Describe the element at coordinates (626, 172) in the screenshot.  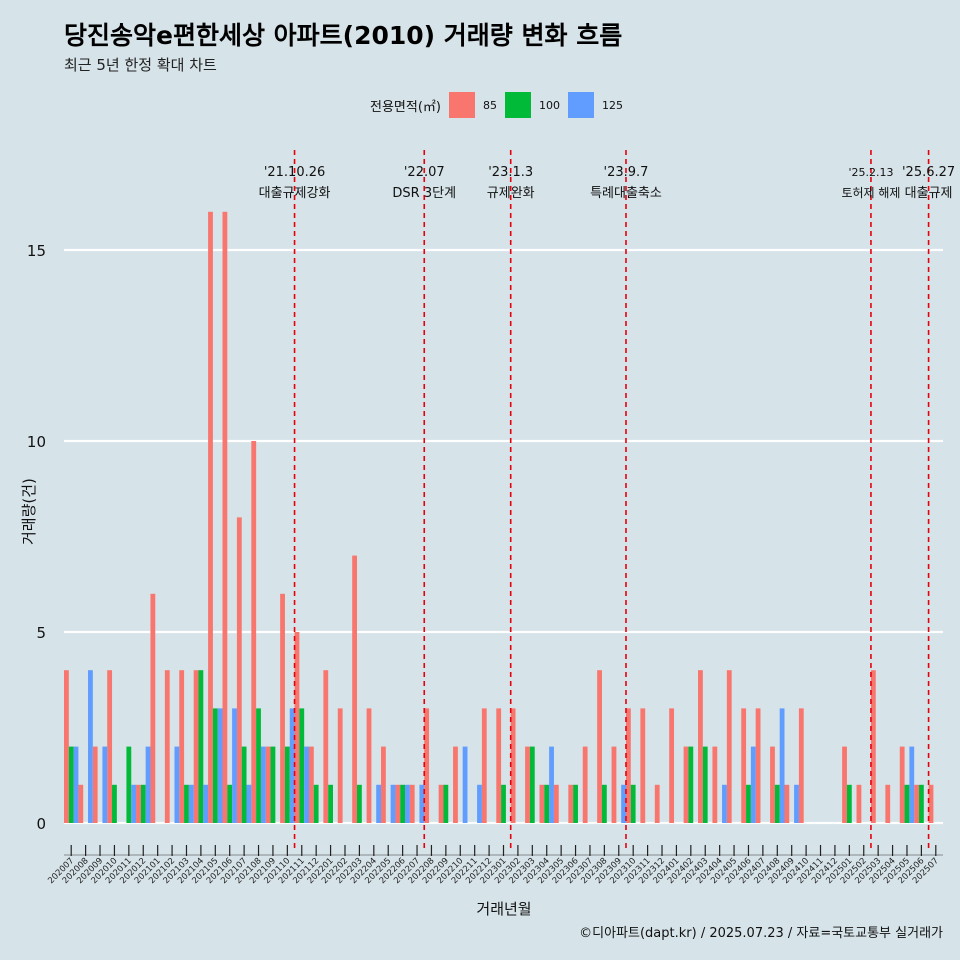
I see `event-date: '23.9.7` at that location.